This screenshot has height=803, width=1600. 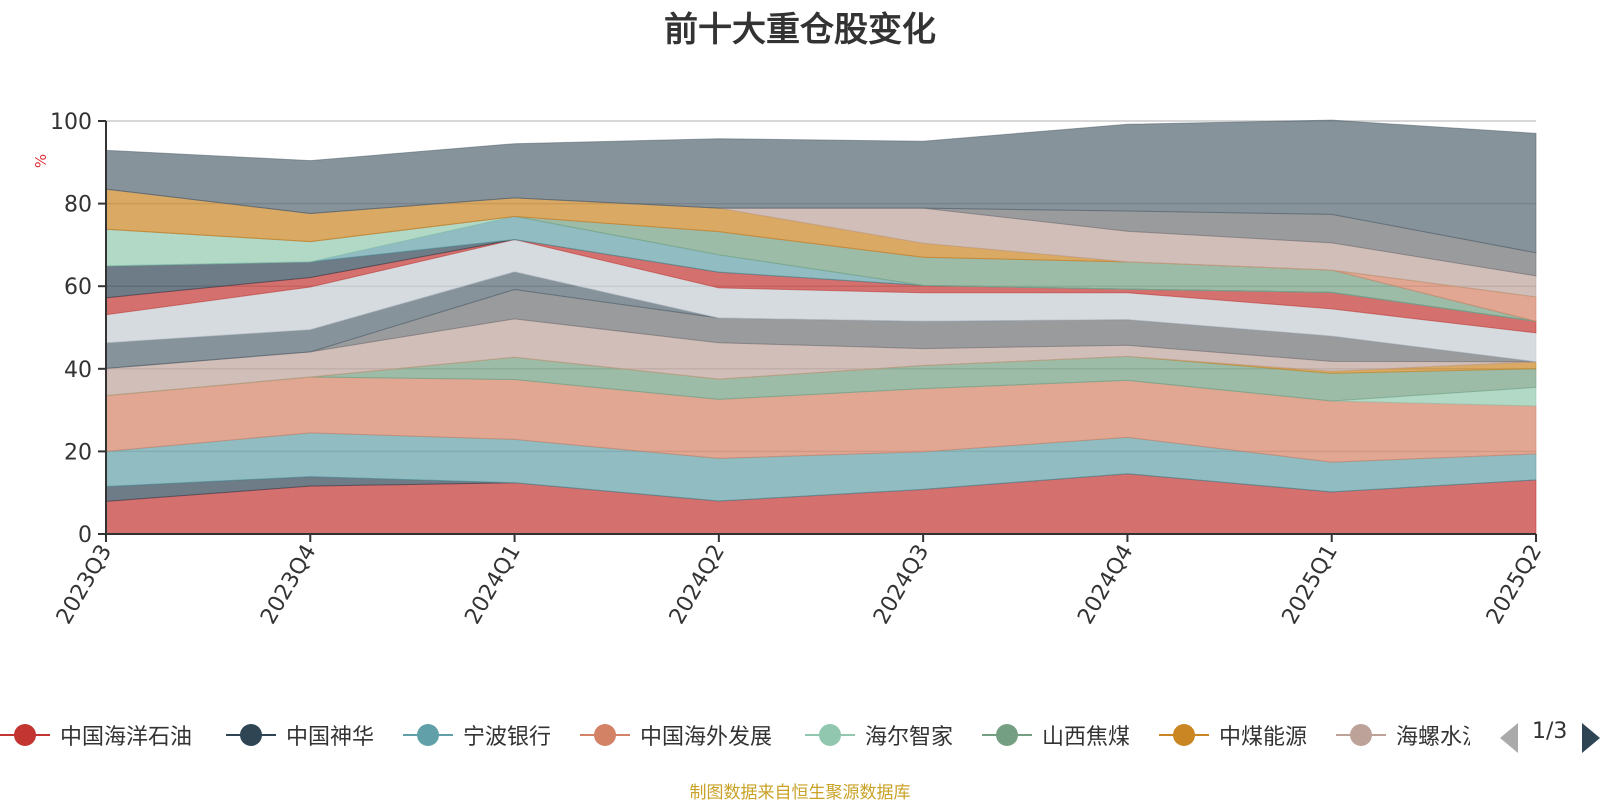 I want to click on legend-label: 宁波银行, so click(x=507, y=737).